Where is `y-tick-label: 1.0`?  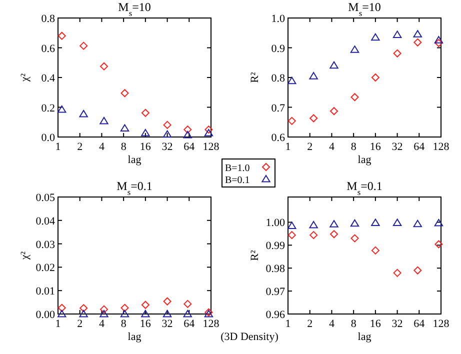 y-tick-label: 1.0 is located at coordinates (278, 19).